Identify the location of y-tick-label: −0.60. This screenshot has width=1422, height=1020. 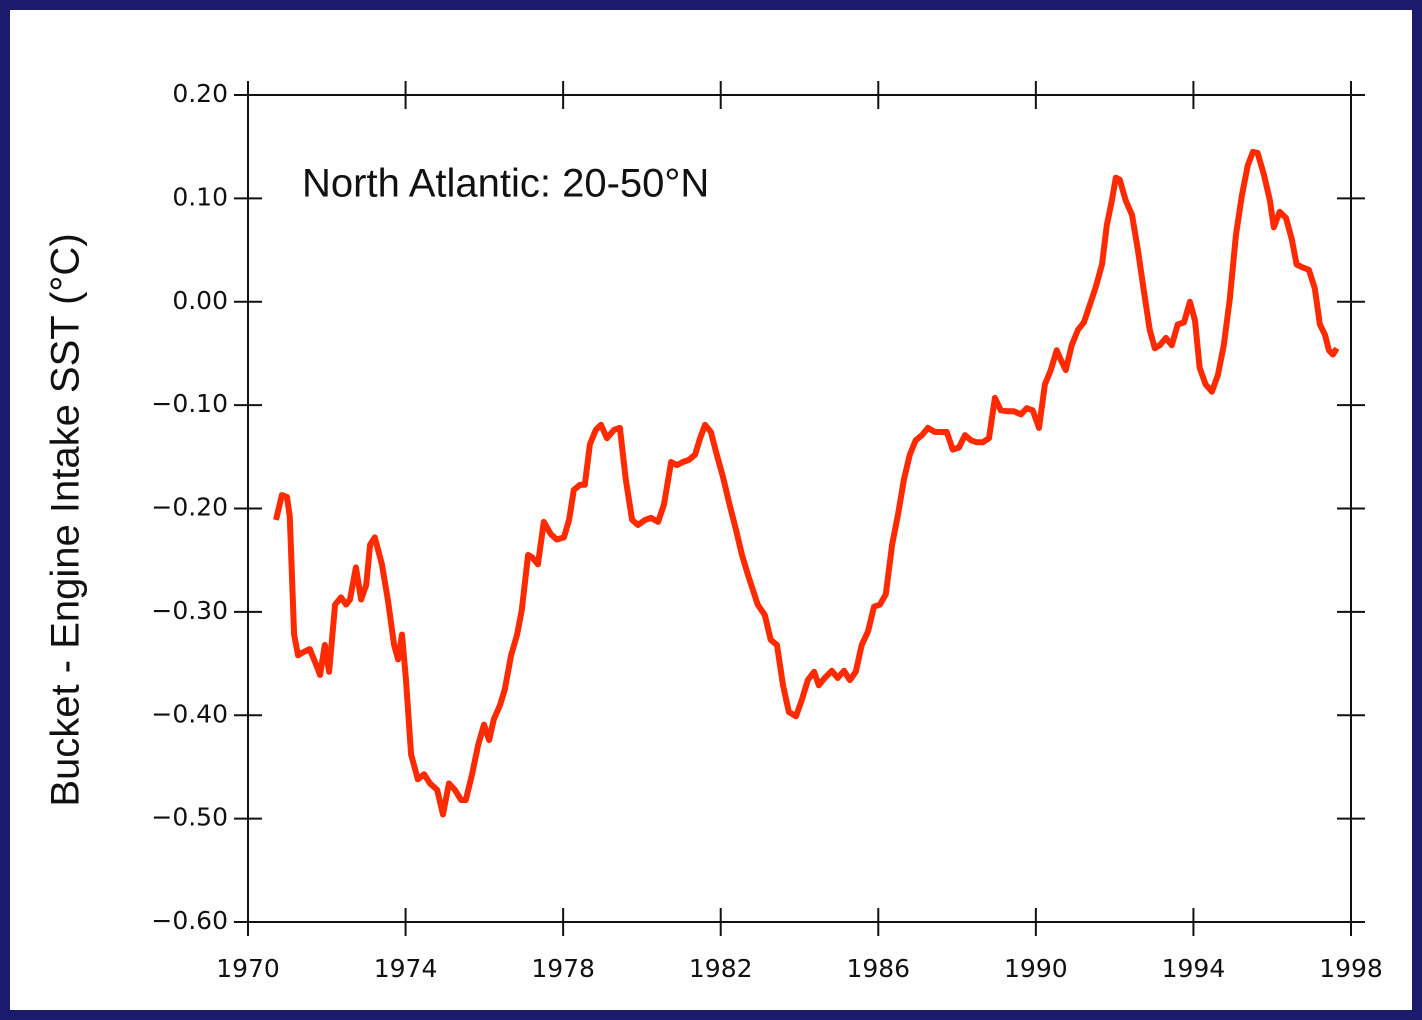
(189, 920).